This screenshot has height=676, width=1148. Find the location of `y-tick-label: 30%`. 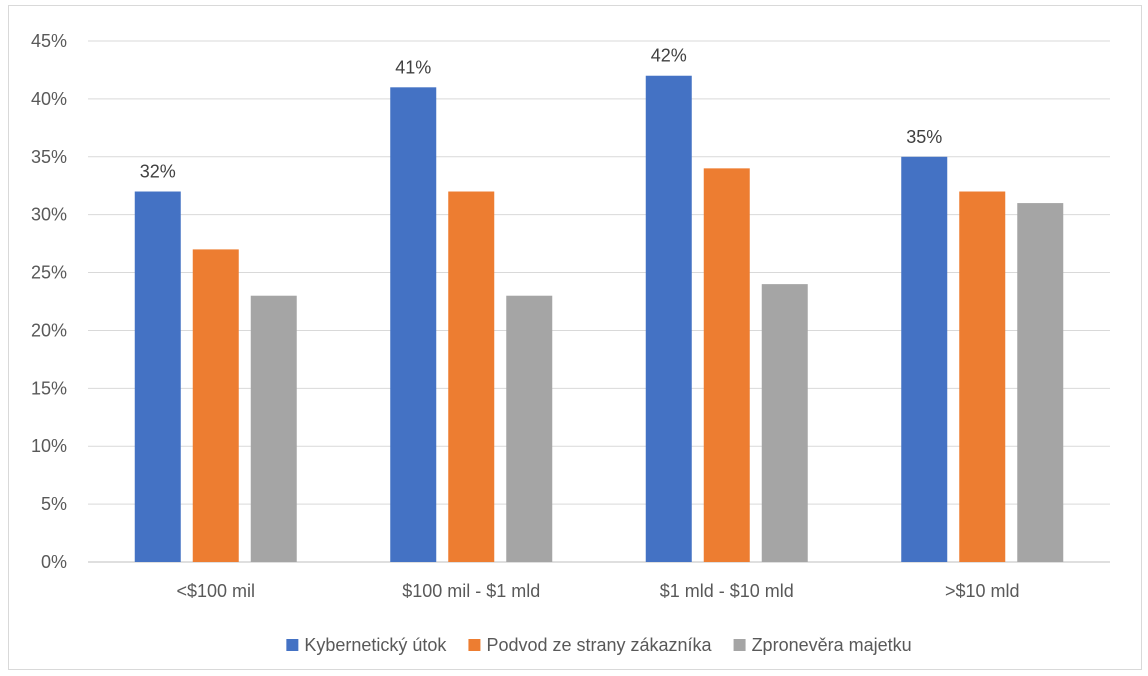

y-tick-label: 30% is located at coordinates (49, 215).